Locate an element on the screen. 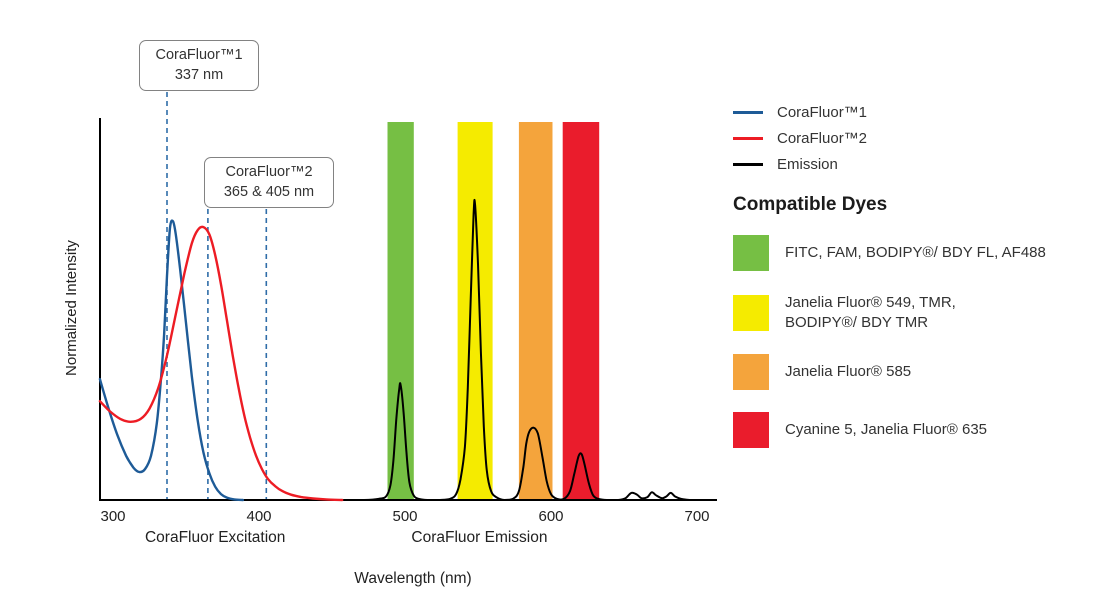  callout-title: CoraFluor™2 is located at coordinates (269, 172).